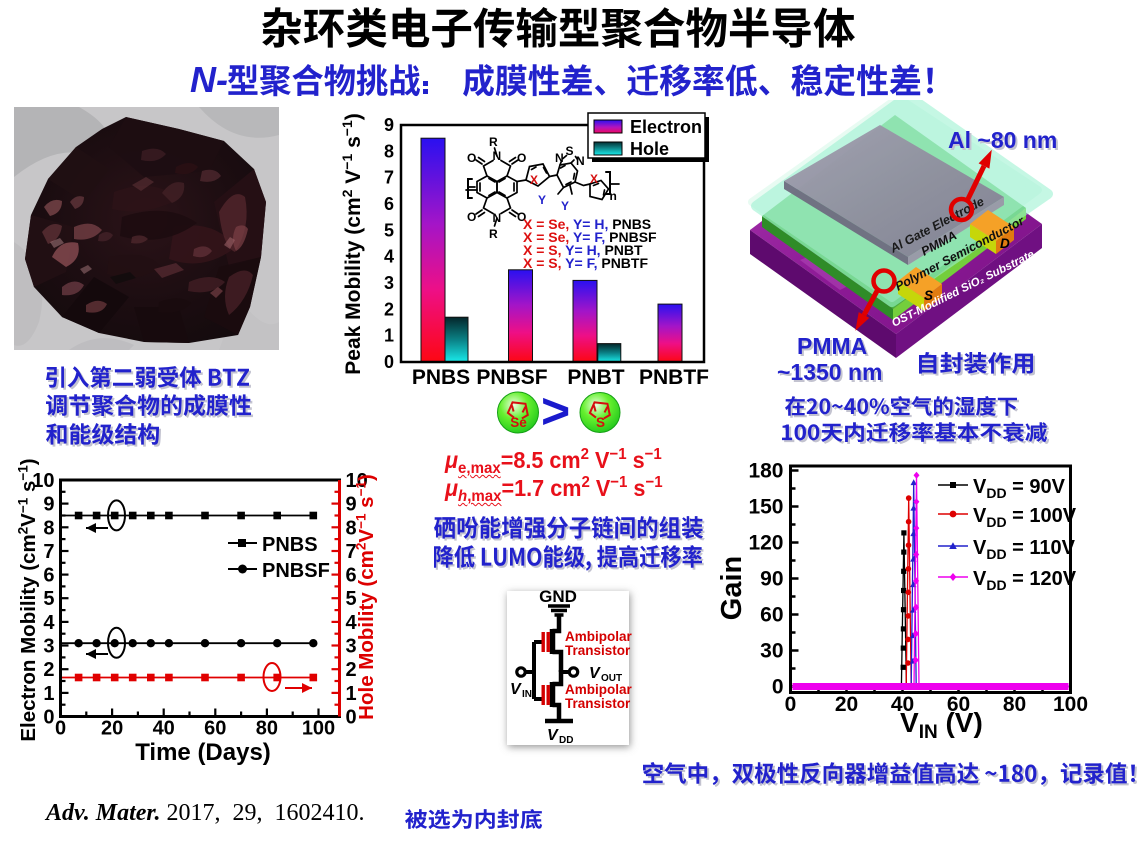 Image resolution: width=1139 pixels, height=843 pixels. What do you see at coordinates (941, 725) in the screenshot?
I see `svg-text: VIN (V)` at bounding box center [941, 725].